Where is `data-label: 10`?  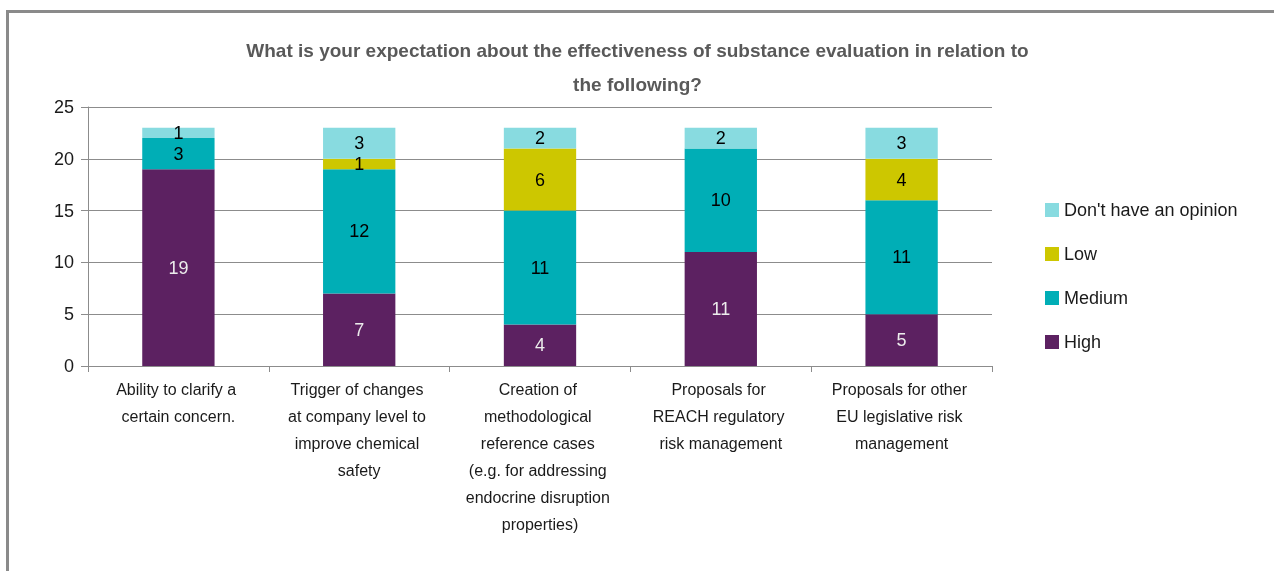
data-label: 10 is located at coordinates (720, 200).